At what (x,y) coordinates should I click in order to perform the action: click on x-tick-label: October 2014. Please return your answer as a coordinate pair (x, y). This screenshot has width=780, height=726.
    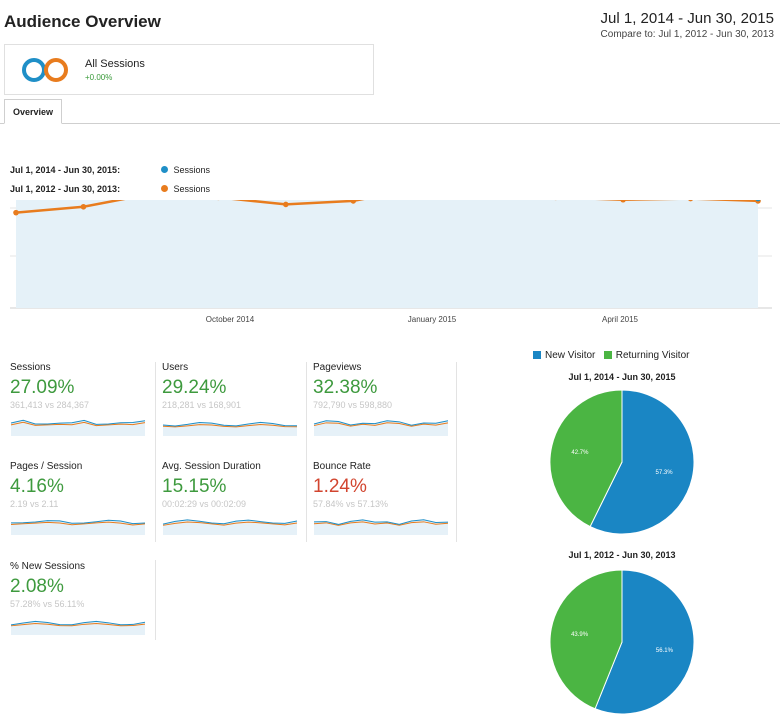
    Looking at the image, I should click on (230, 319).